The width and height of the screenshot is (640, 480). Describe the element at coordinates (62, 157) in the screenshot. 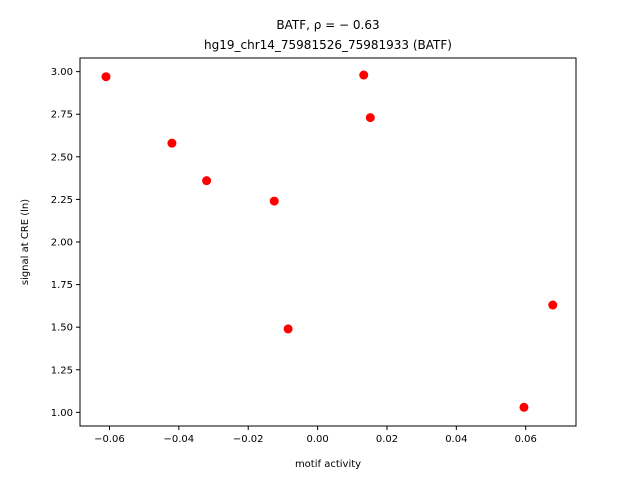

I see `y-tick-label: 2.50` at that location.